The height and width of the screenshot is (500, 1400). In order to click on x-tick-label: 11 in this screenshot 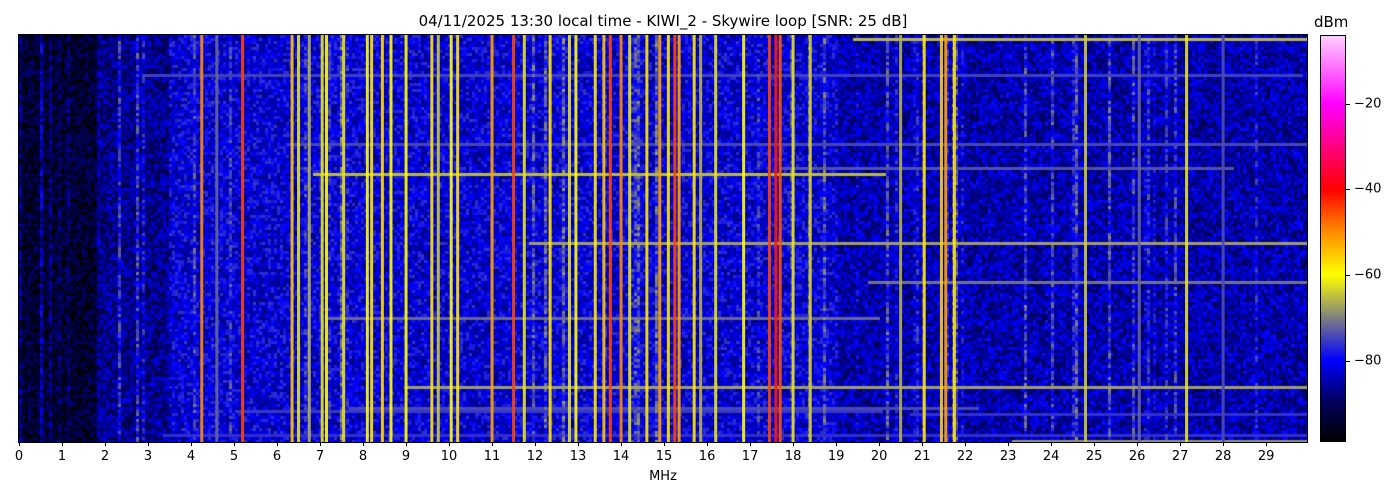, I will do `click(492, 456)`.